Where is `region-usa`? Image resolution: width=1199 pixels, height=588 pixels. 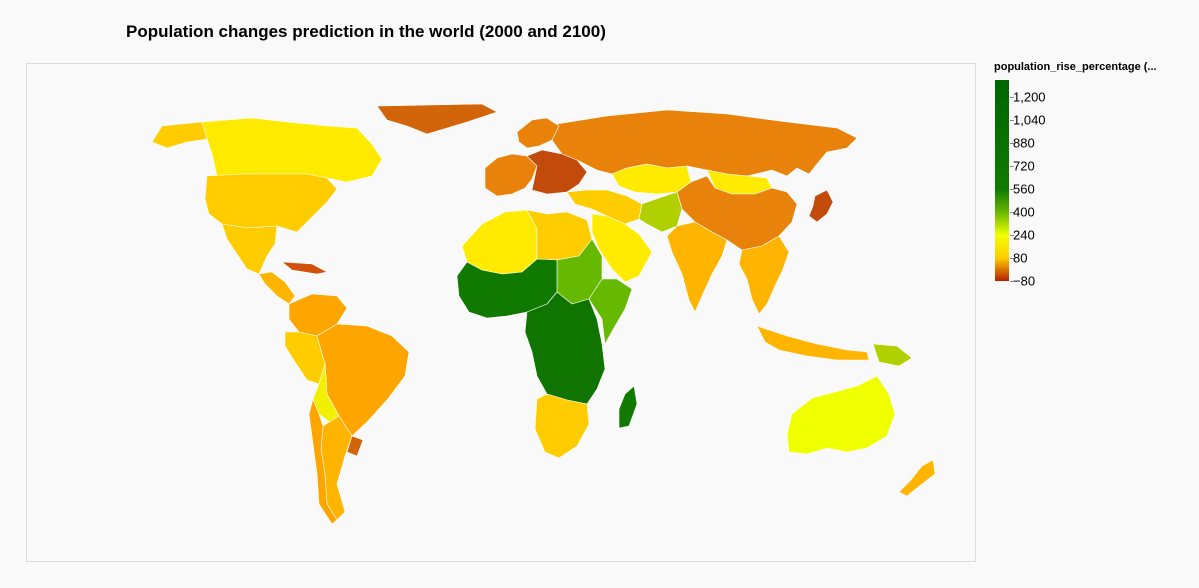
region-usa is located at coordinates (271, 203).